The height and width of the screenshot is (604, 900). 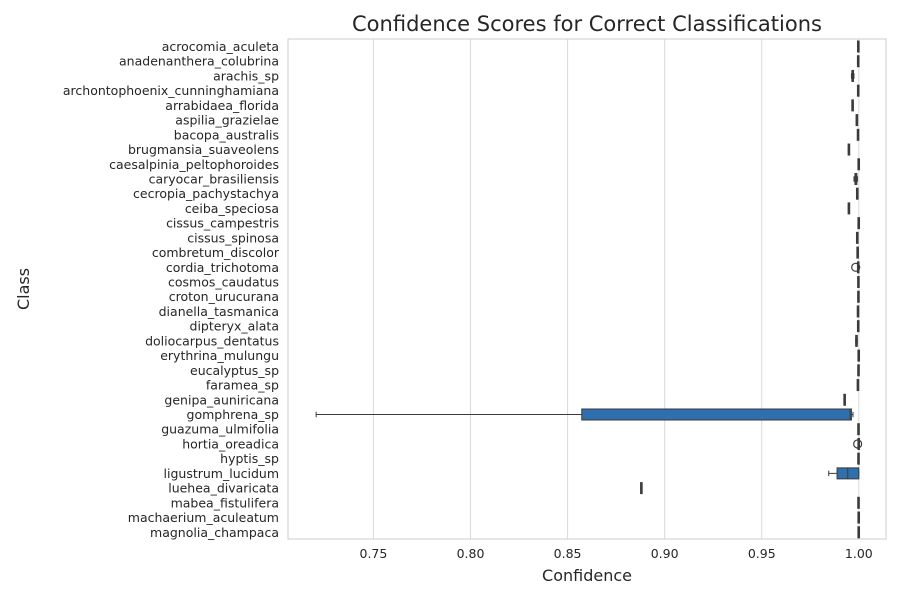 I want to click on y-tick-label: cordia_trichotoma, so click(x=222, y=267).